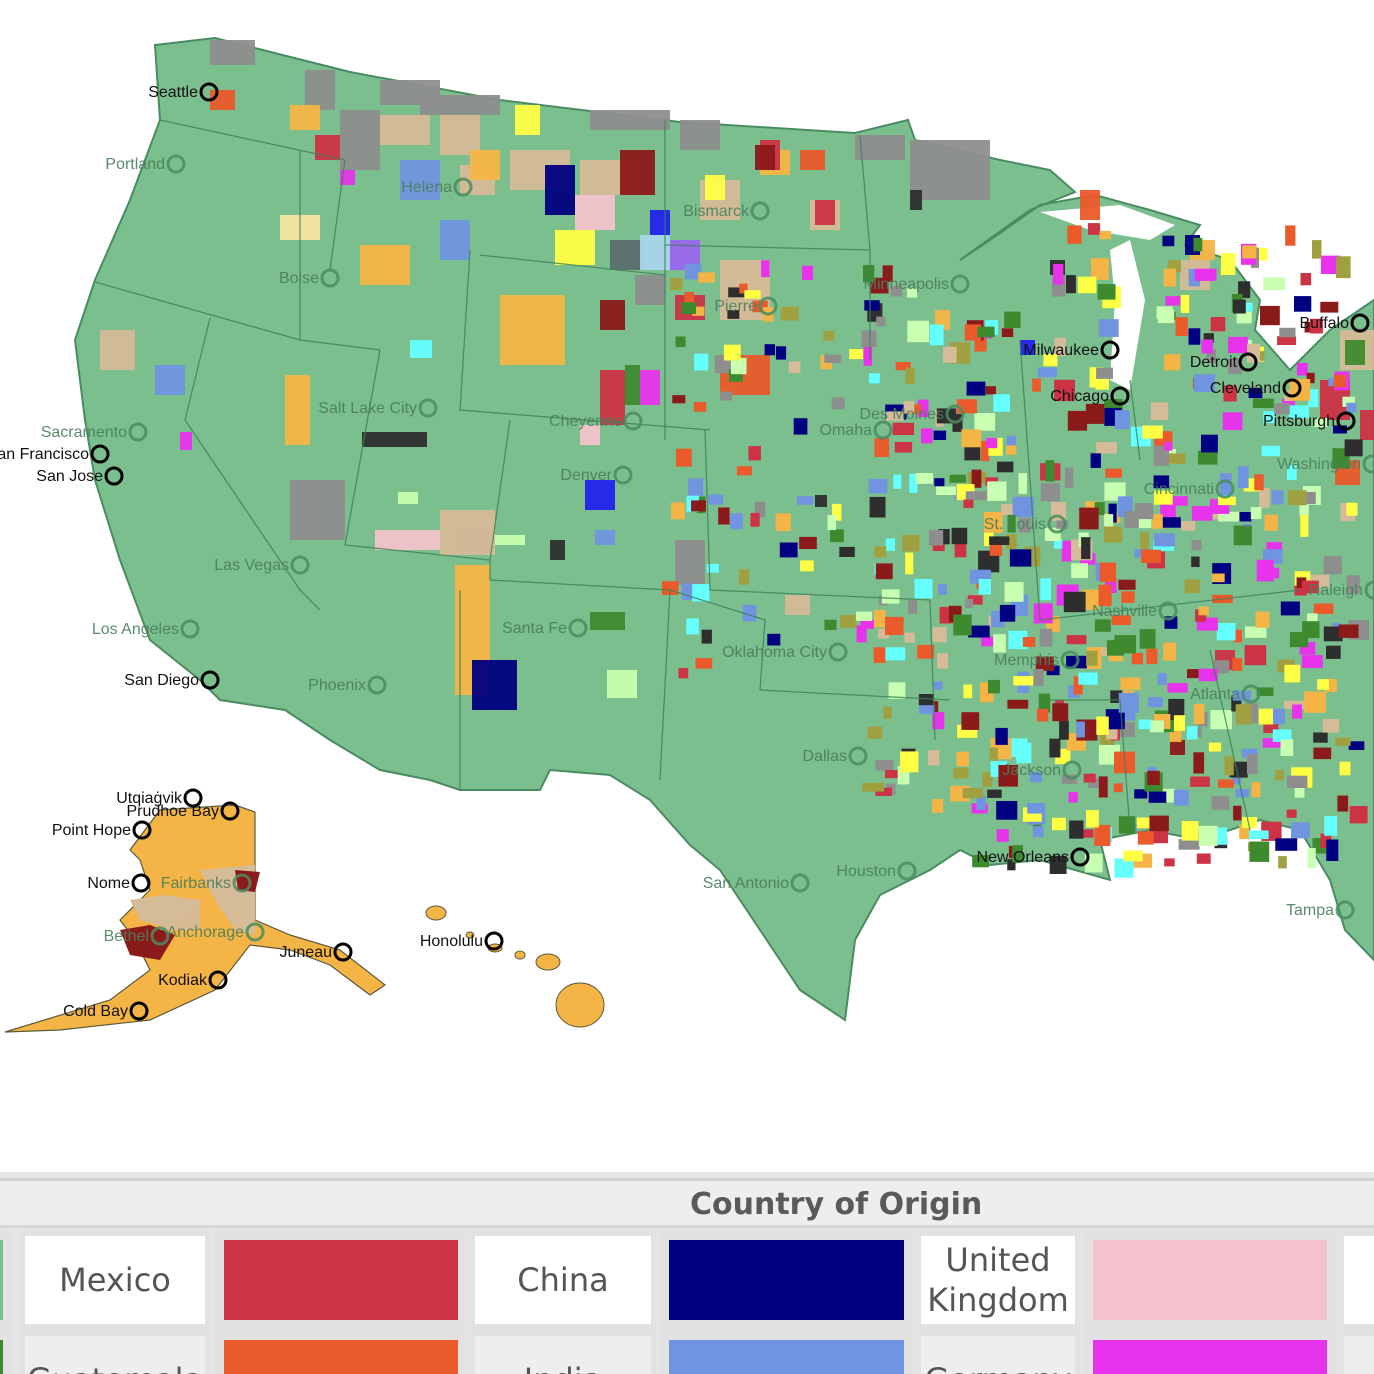  Describe the element at coordinates (437, 187) in the screenshot. I see `city-marker: Helena` at that location.